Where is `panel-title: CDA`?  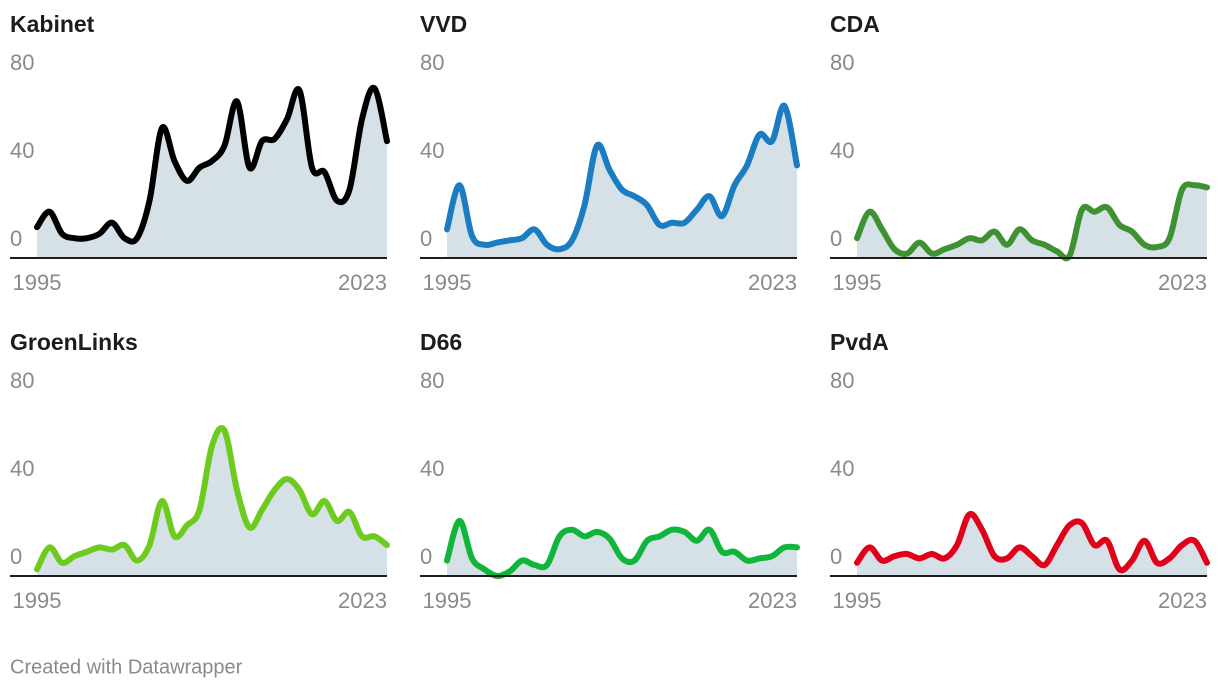 panel-title: CDA is located at coordinates (855, 24).